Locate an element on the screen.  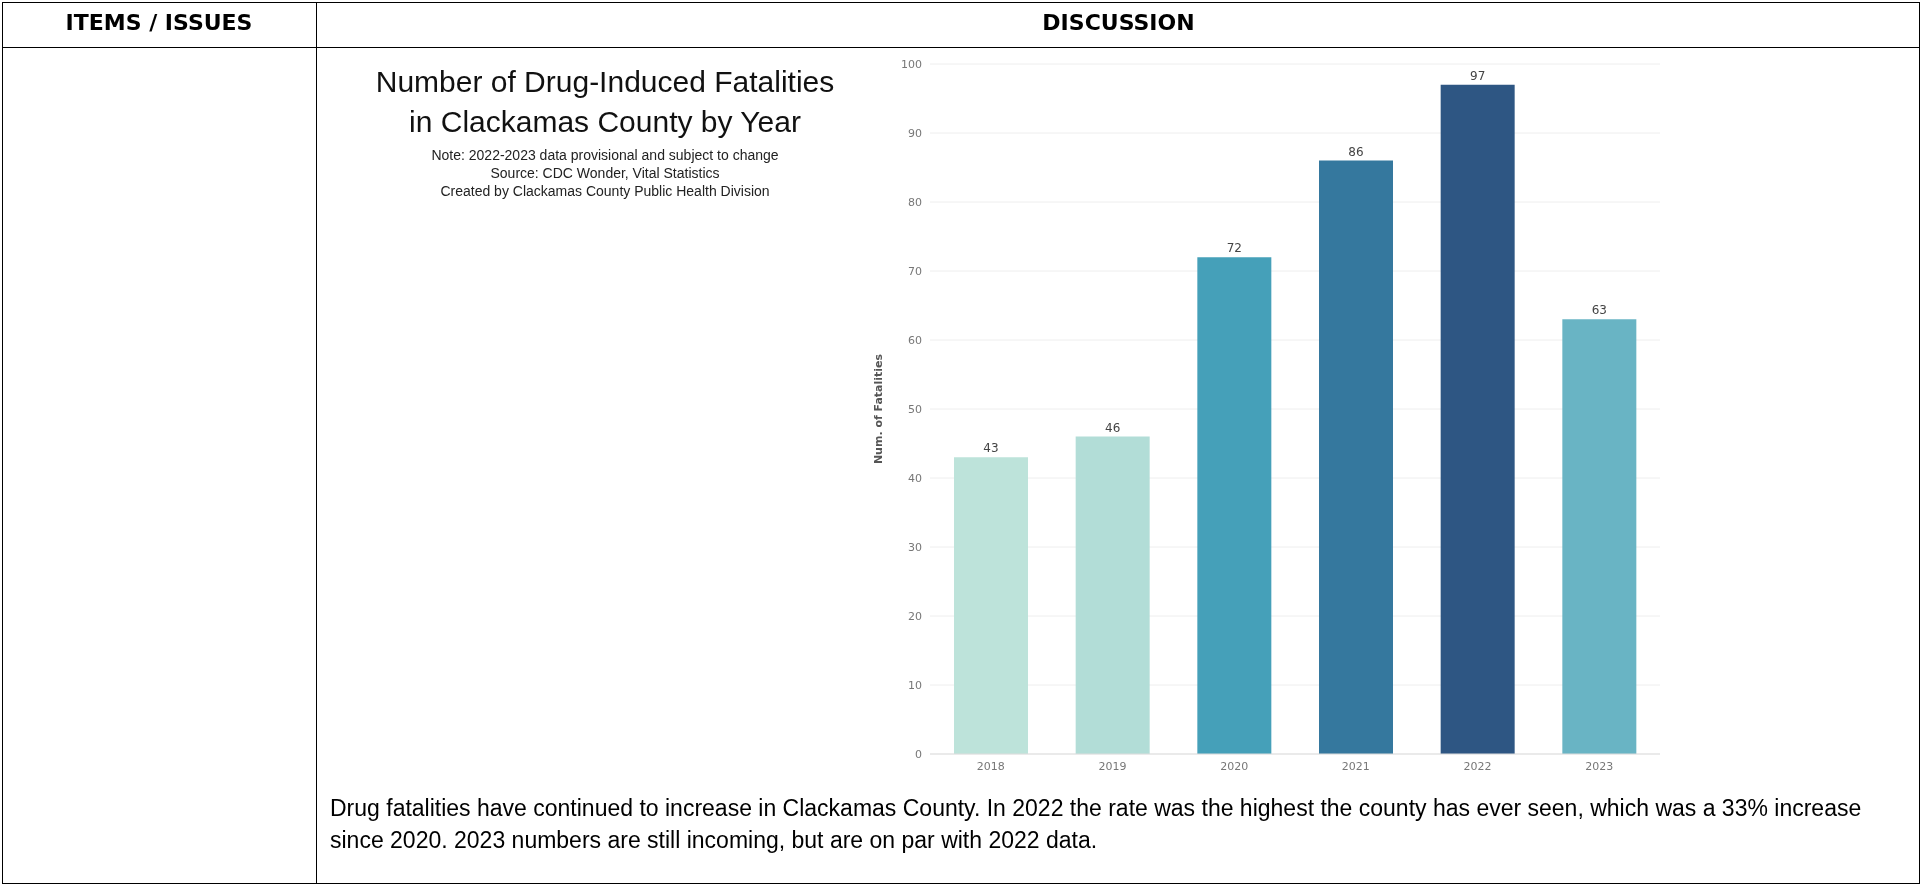
x-tick-label: 2018 is located at coordinates (990, 766).